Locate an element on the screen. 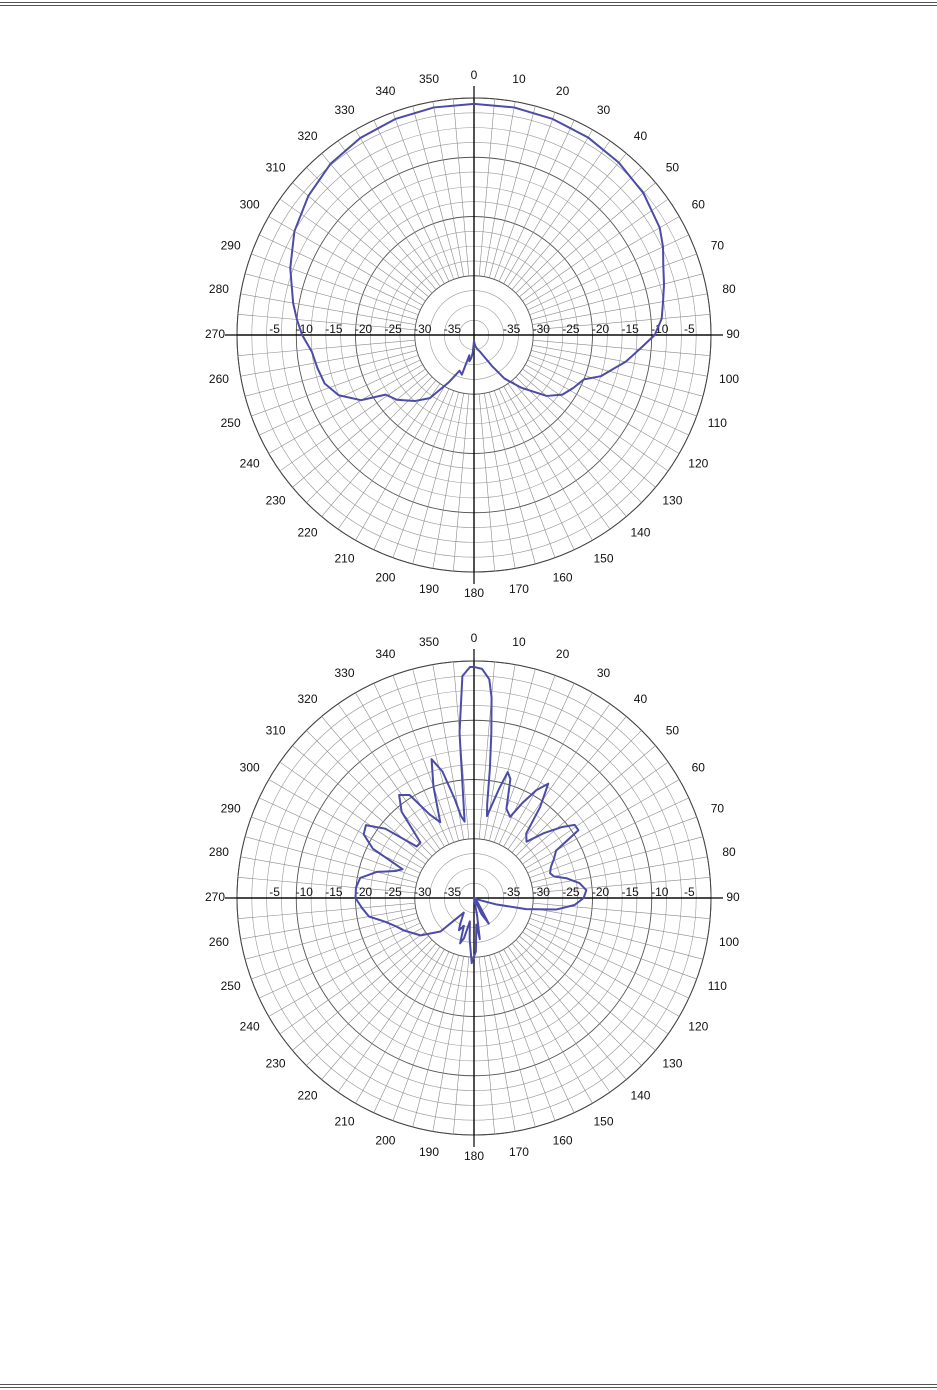 The width and height of the screenshot is (937, 1390). angle-label: 270 is located at coordinates (215, 334).